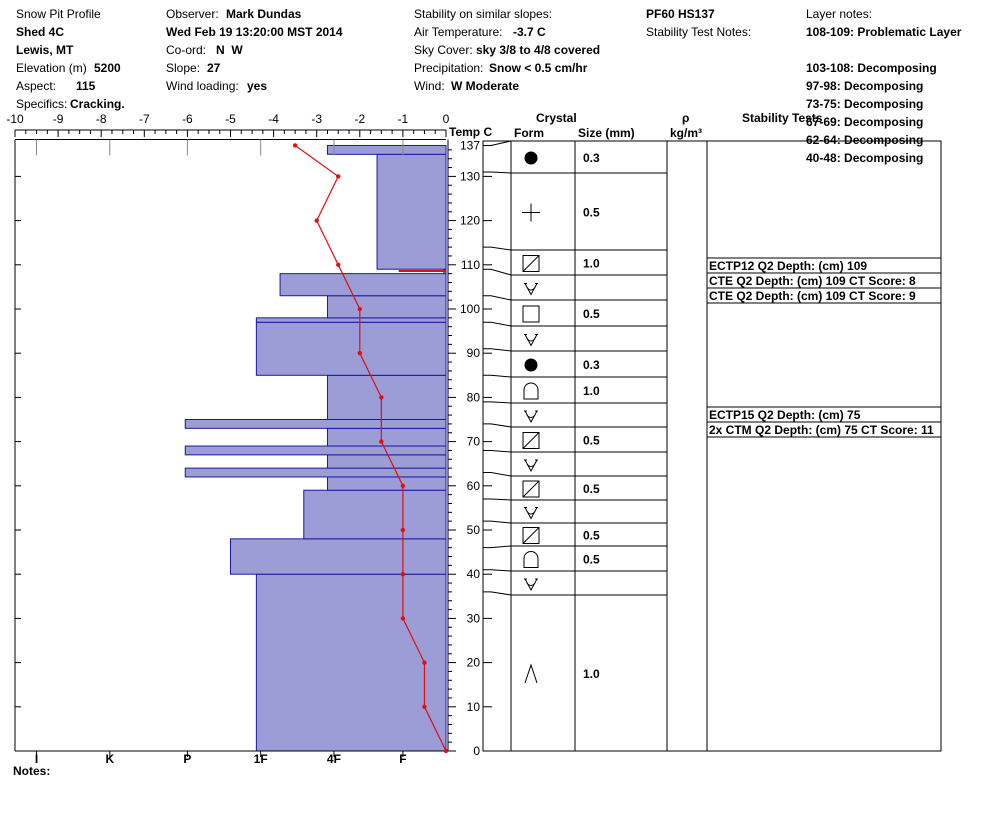 This screenshot has width=994, height=840. Describe the element at coordinates (86, 86) in the screenshot. I see `aspect-value: 115` at that location.